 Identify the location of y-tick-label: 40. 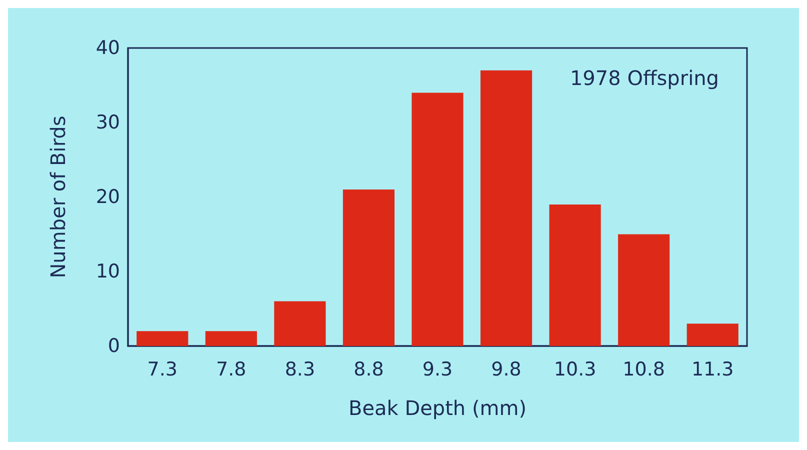
(108, 48).